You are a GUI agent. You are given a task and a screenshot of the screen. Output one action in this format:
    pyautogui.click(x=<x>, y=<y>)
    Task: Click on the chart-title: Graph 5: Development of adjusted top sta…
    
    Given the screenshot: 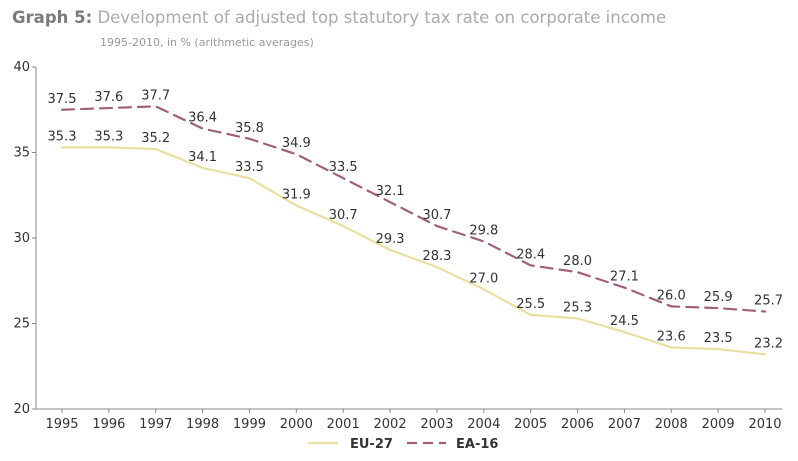 What is the action you would take?
    pyautogui.click(x=339, y=17)
    